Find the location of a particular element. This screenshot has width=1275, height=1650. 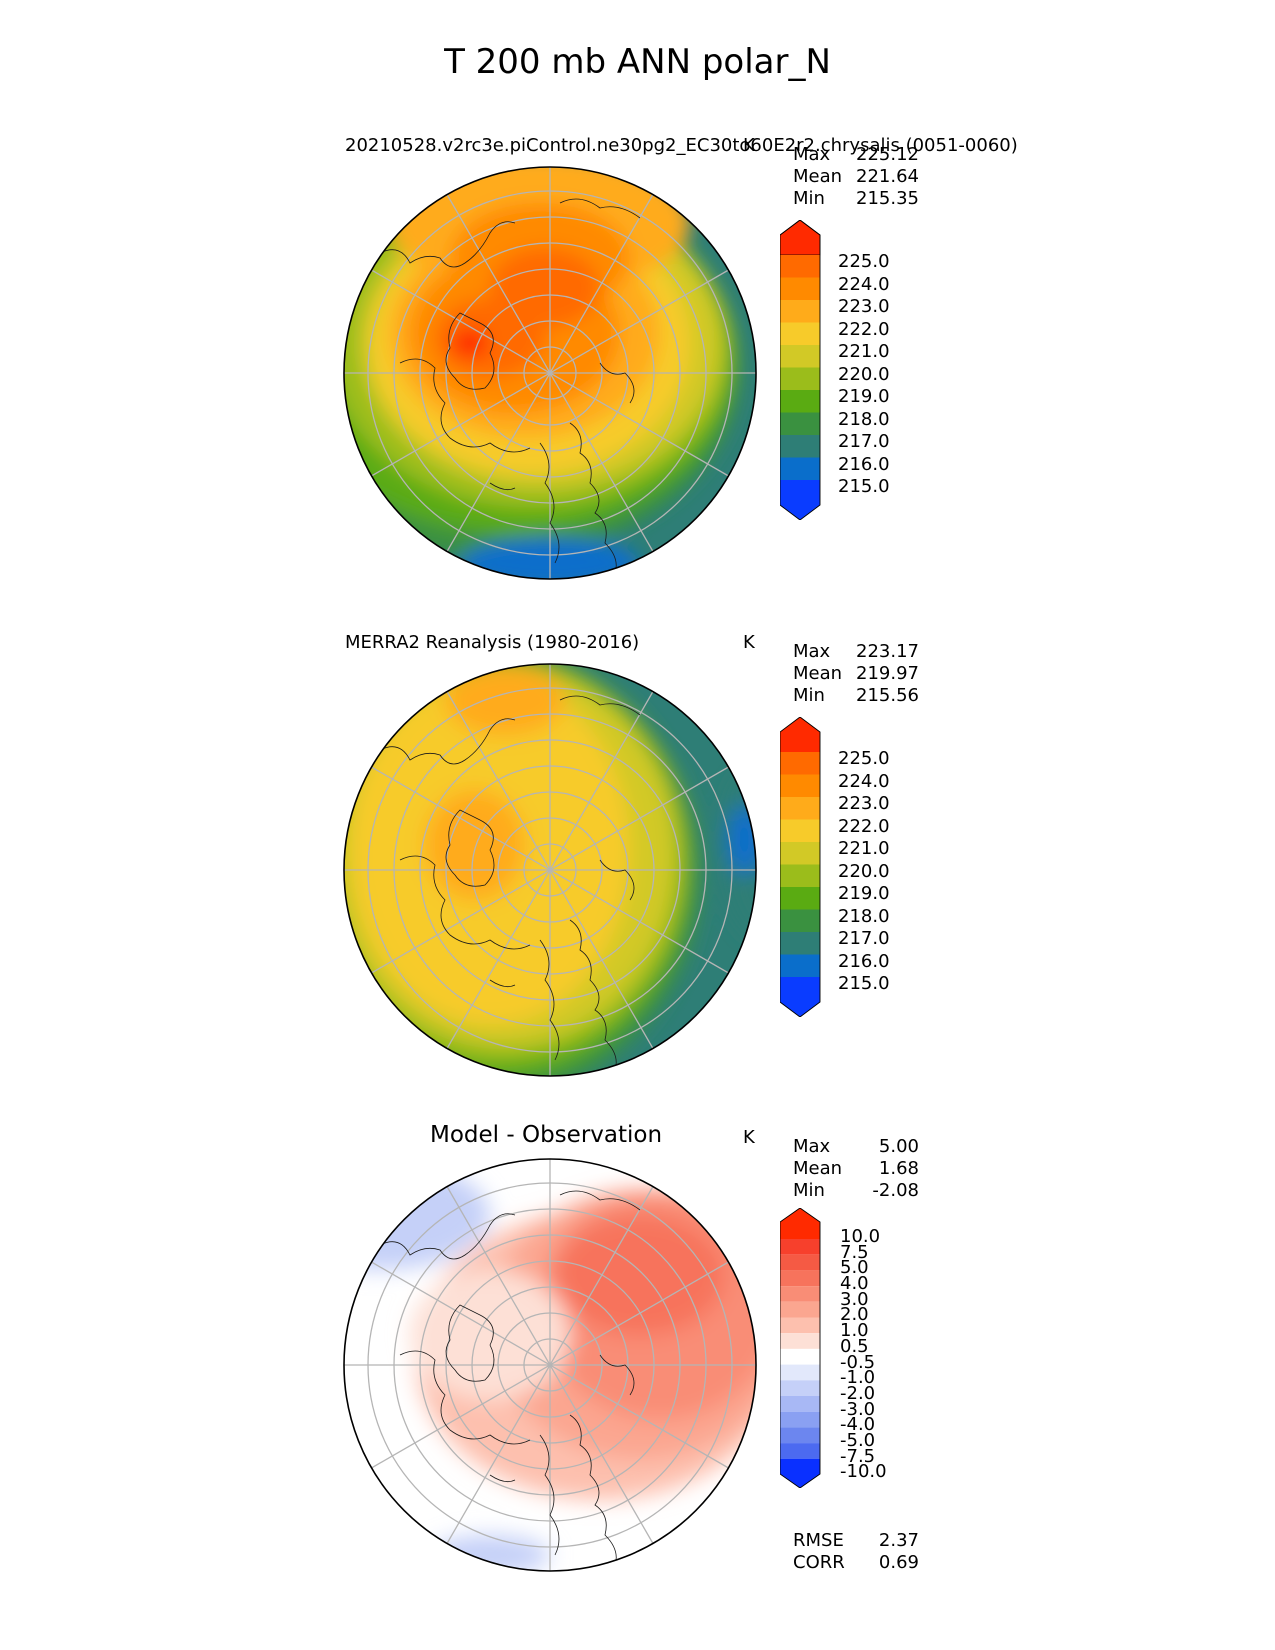

stat-mean: Mean 219.97 is located at coordinates (856, 673).